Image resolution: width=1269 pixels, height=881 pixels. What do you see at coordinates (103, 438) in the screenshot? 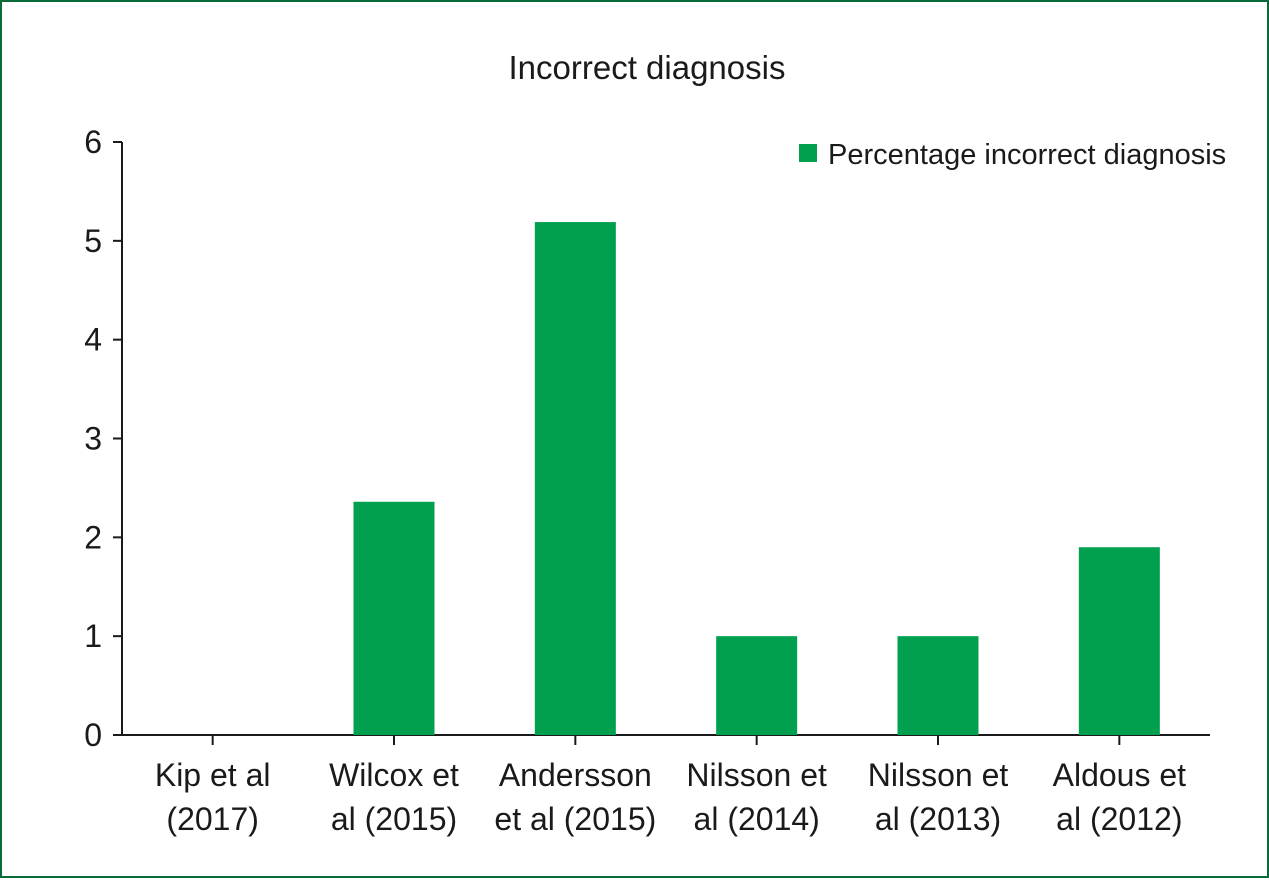
I see `y-axis: 0 1 2 3 4 5 6` at bounding box center [103, 438].